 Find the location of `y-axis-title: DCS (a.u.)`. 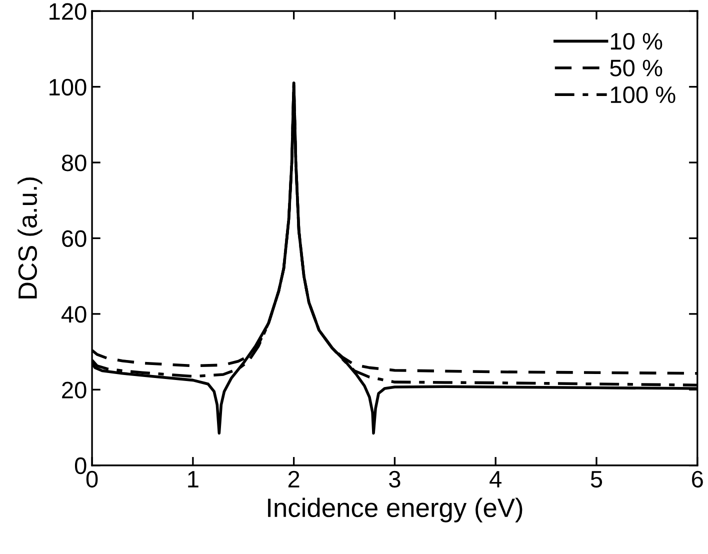

y-axis-title: DCS (a.u.) is located at coordinates (30, 238).